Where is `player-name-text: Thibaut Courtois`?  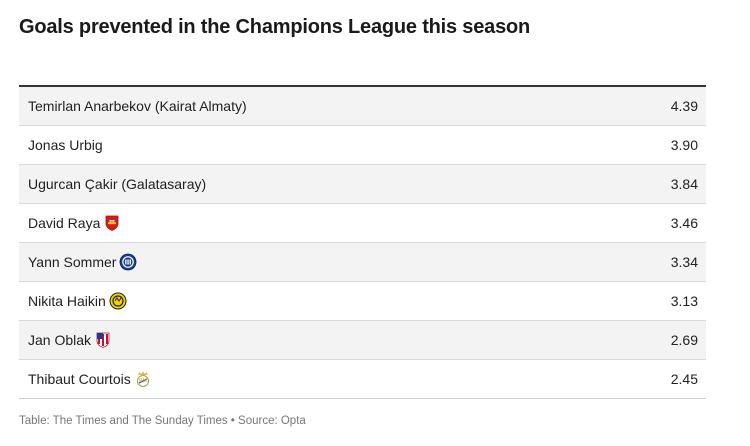 player-name-text: Thibaut Courtois is located at coordinates (79, 379).